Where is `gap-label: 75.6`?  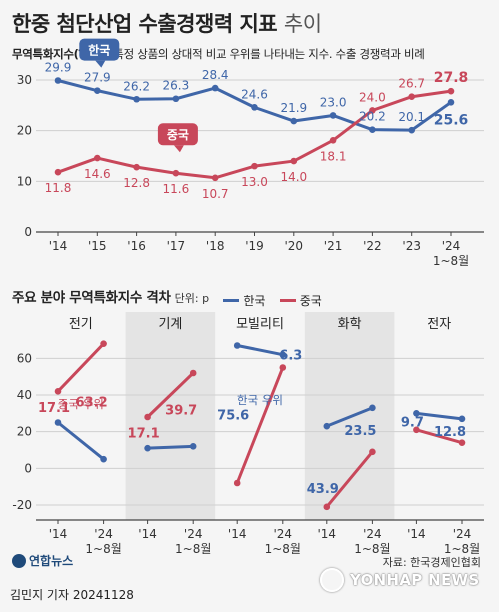
gap-label: 75.6 is located at coordinates (233, 415).